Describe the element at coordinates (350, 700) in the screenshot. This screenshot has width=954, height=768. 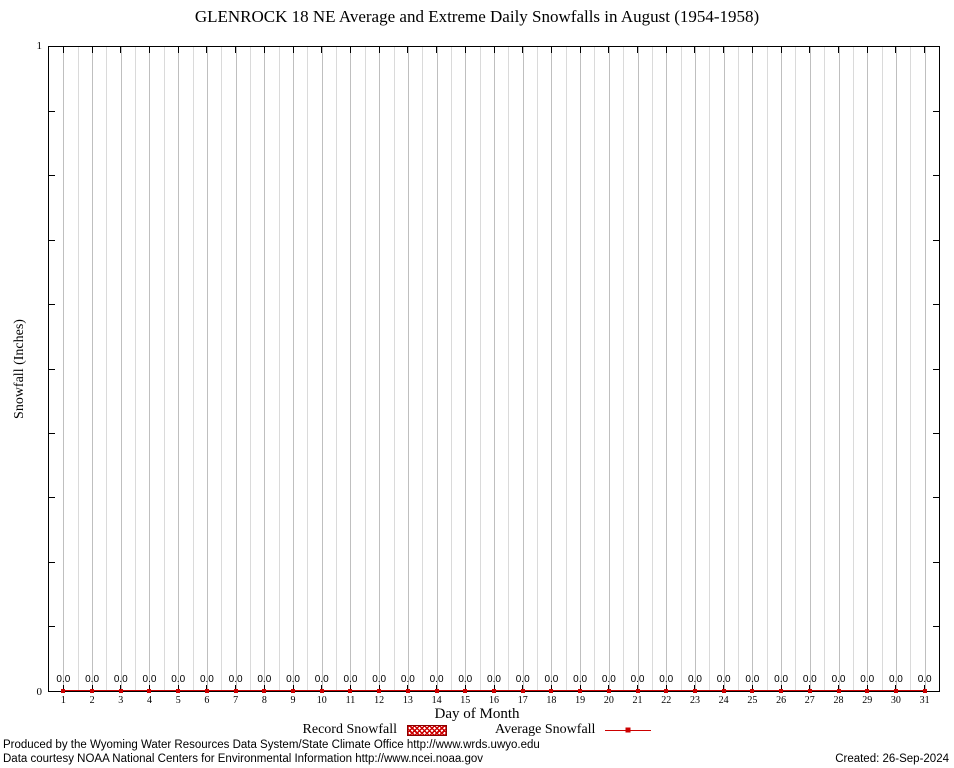
I see `x-tick-label: 11` at that location.